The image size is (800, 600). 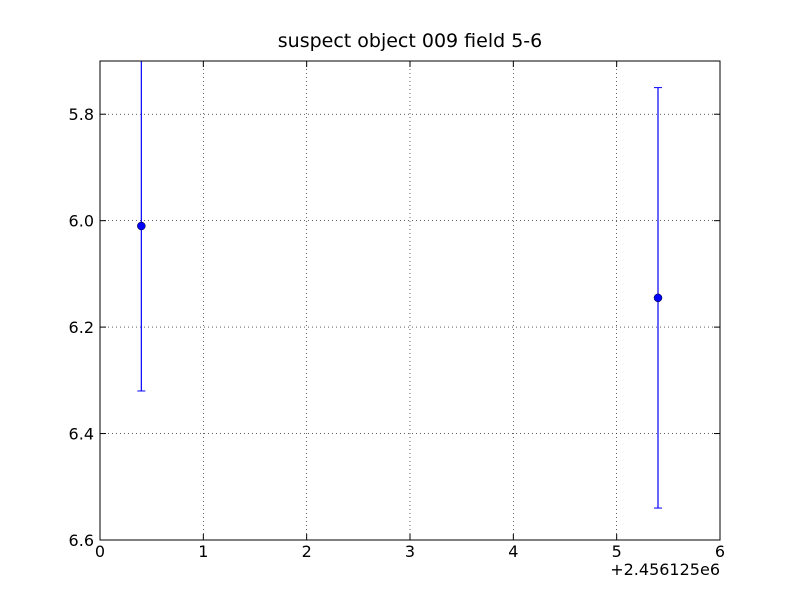 I want to click on x-tick-label: 3, so click(x=410, y=551).